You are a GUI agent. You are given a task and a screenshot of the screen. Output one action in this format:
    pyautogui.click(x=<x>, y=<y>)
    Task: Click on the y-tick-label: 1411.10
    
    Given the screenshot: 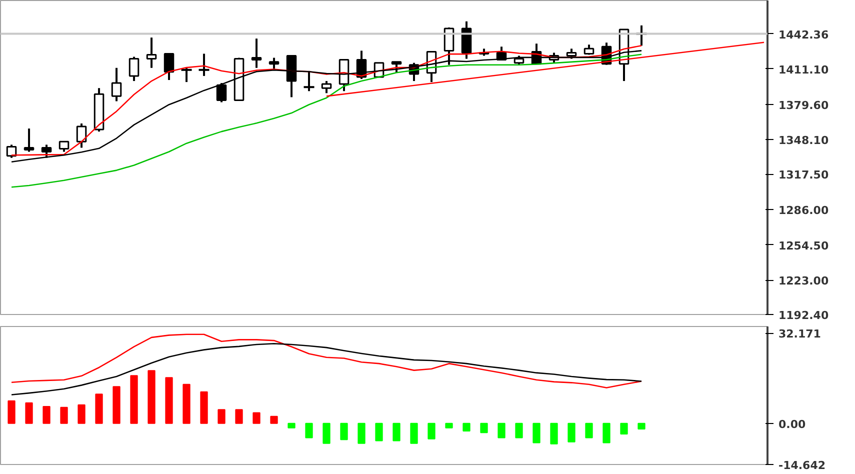 What is the action you would take?
    pyautogui.click(x=803, y=69)
    